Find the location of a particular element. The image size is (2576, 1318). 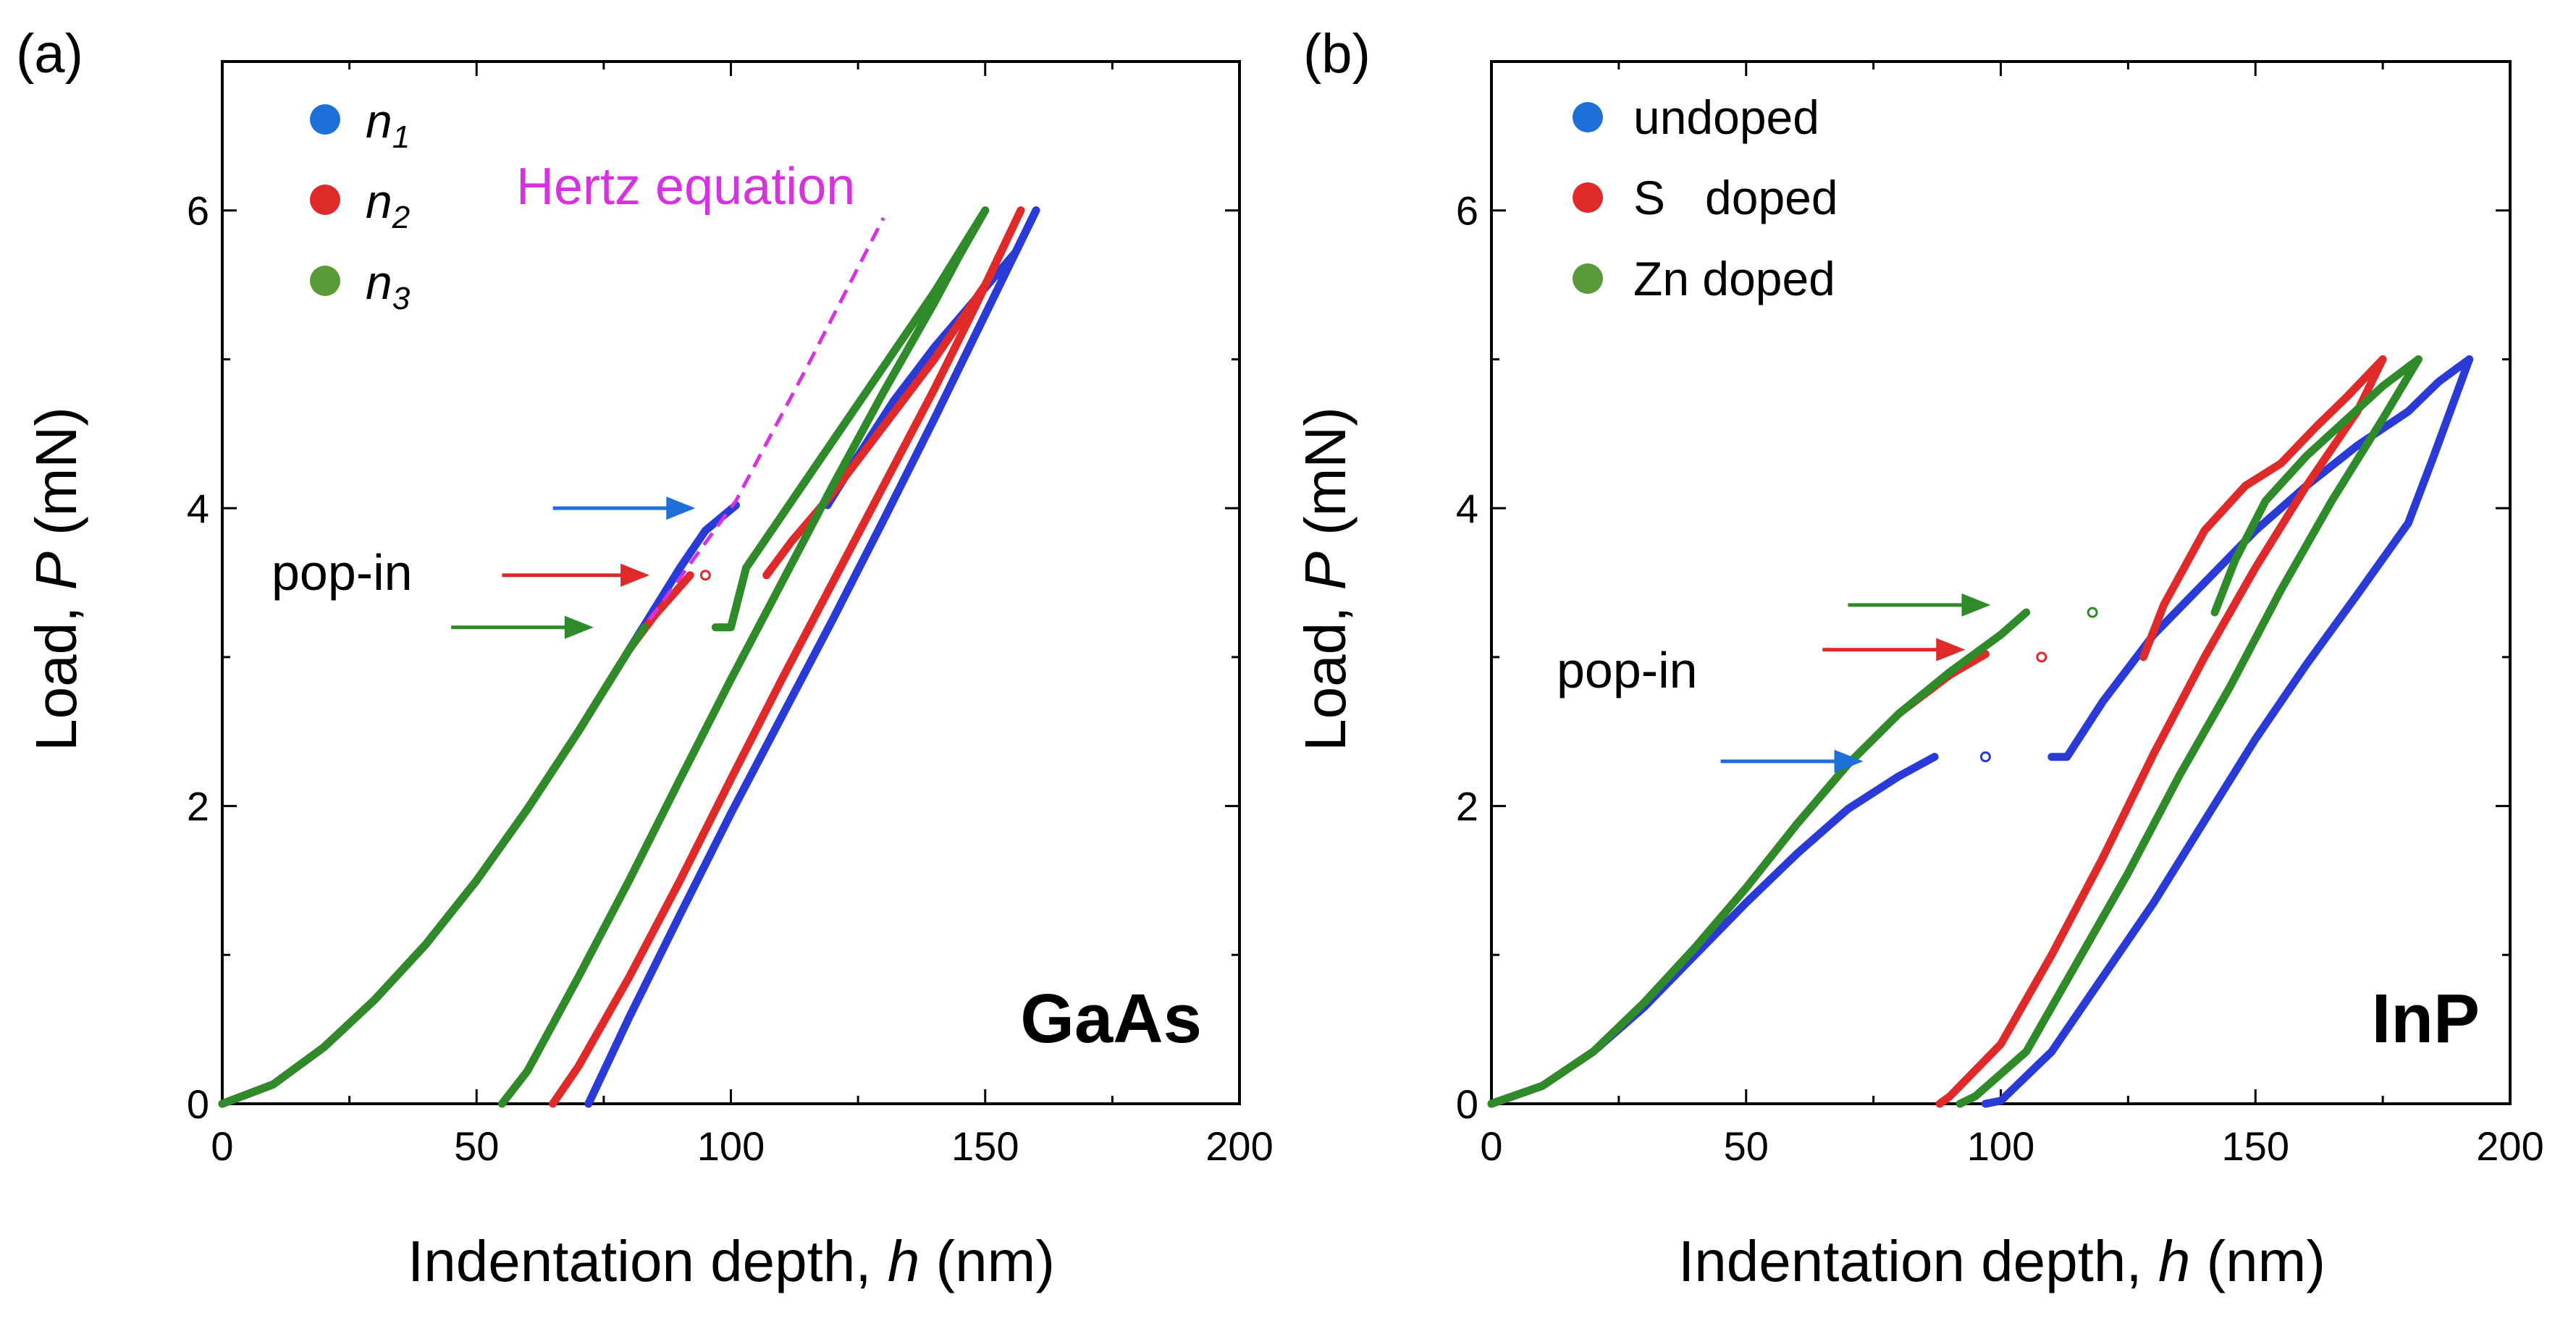

legend-label-s-doped: S doped is located at coordinates (1735, 197).